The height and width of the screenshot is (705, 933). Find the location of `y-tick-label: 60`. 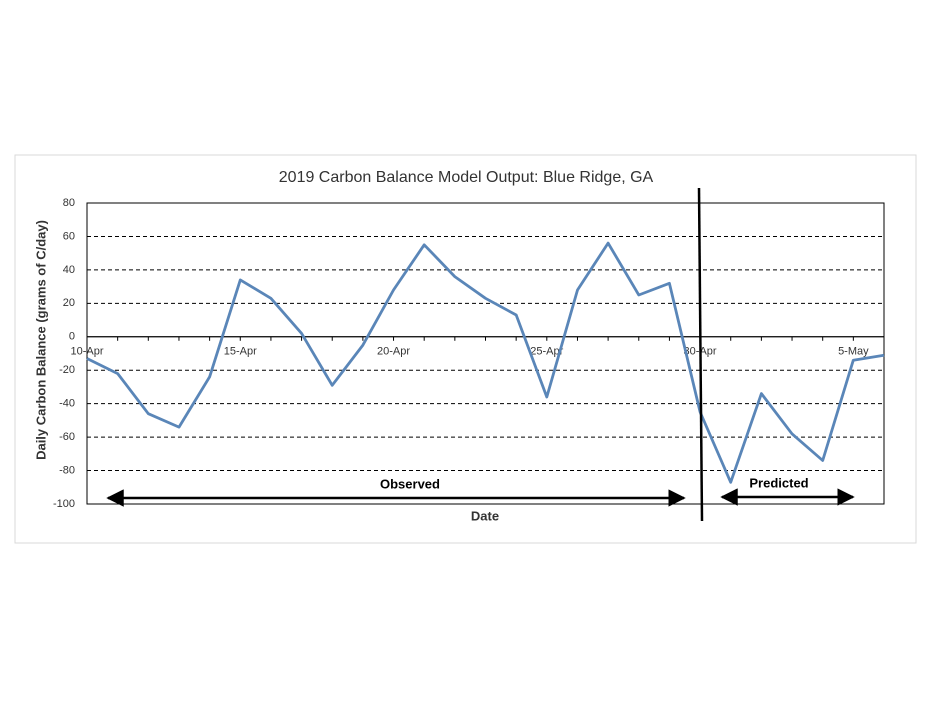

y-tick-label: 60 is located at coordinates (69, 236).